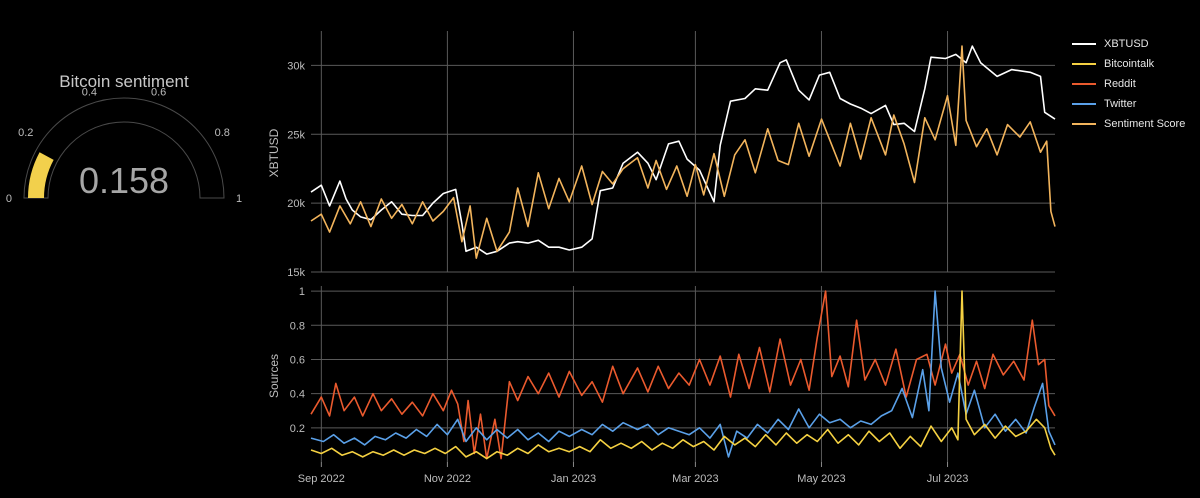  Describe the element at coordinates (1120, 104) in the screenshot. I see `legend-label: Twitter` at that location.